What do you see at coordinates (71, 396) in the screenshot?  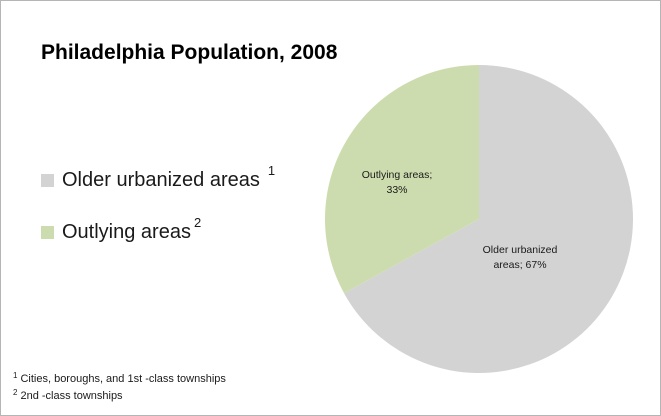 I see `footnote-2-text: 2nd -class townships` at bounding box center [71, 396].